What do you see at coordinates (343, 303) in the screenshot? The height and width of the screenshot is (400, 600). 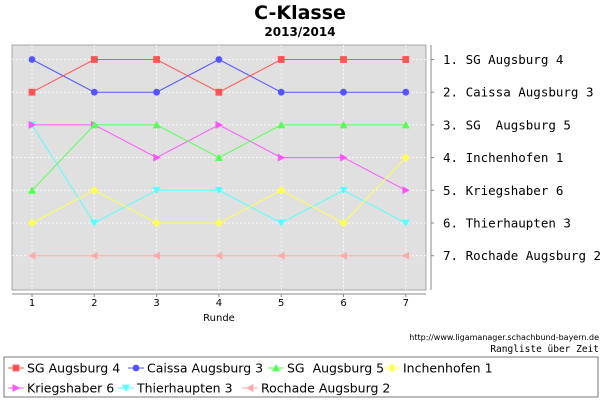 I see `x-tick-label-6: 6` at bounding box center [343, 303].